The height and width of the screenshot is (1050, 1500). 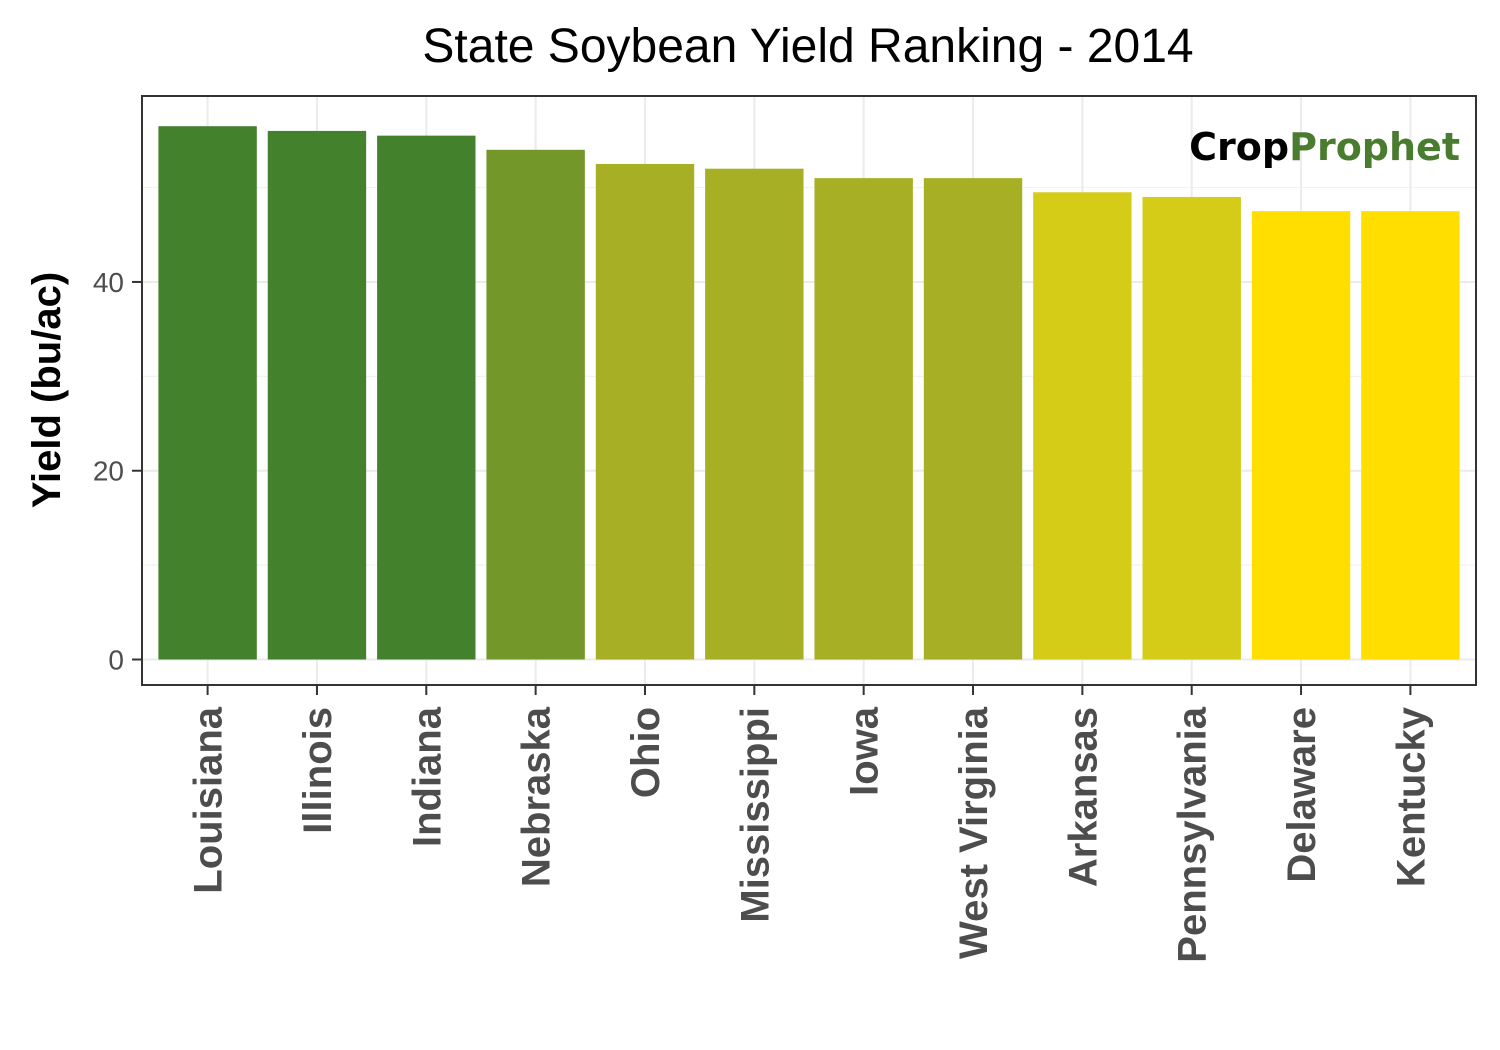 What do you see at coordinates (1239, 147) in the screenshot?
I see `logo-part-crop: Crop` at bounding box center [1239, 147].